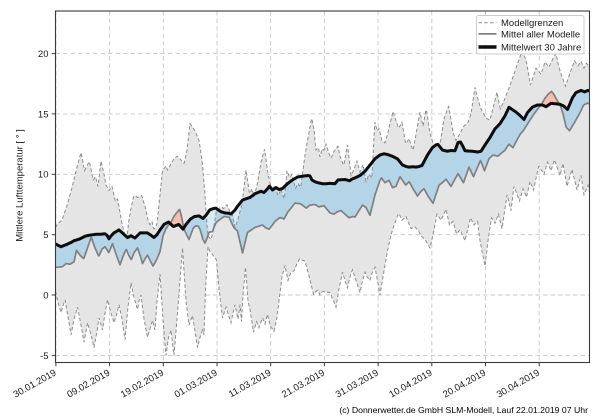  I want to click on svg-text: 15, so click(43, 114).